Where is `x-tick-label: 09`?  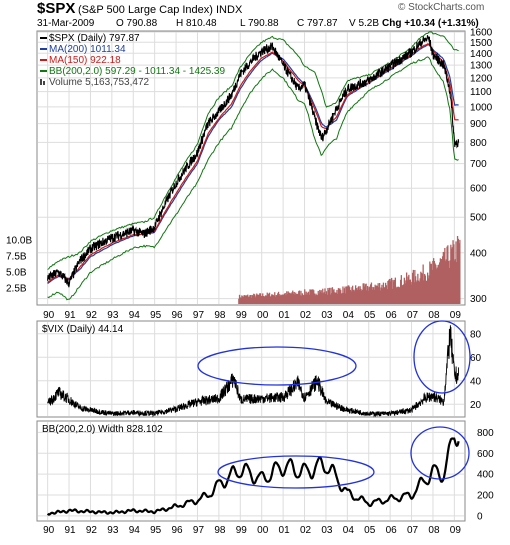 x-tick-label: 09 is located at coordinates (456, 315).